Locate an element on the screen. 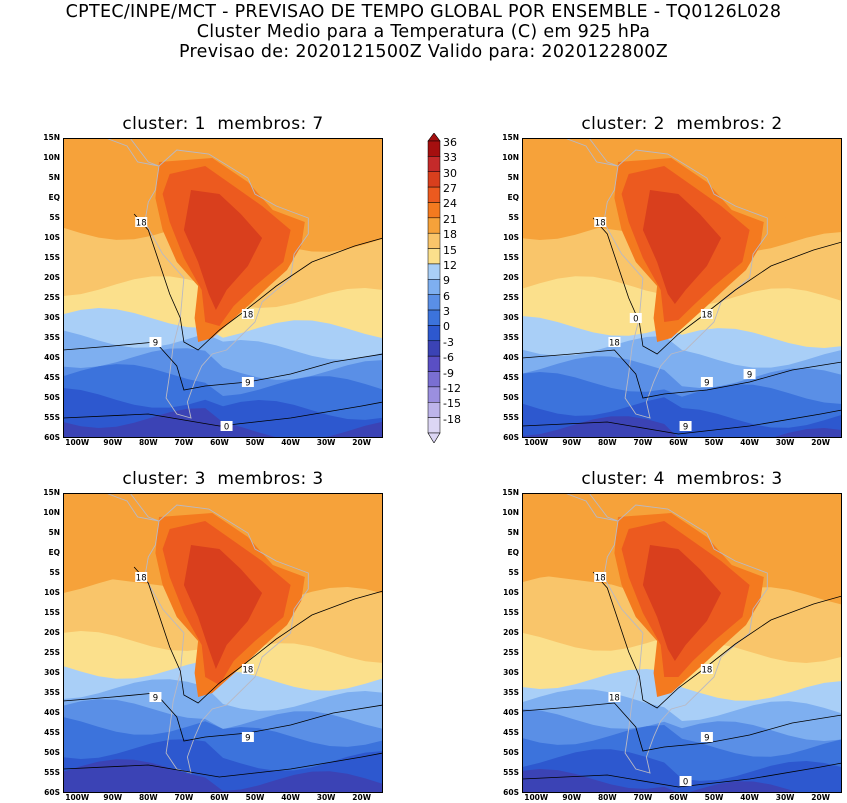  coastline-central-america is located at coordinates (570, 152).